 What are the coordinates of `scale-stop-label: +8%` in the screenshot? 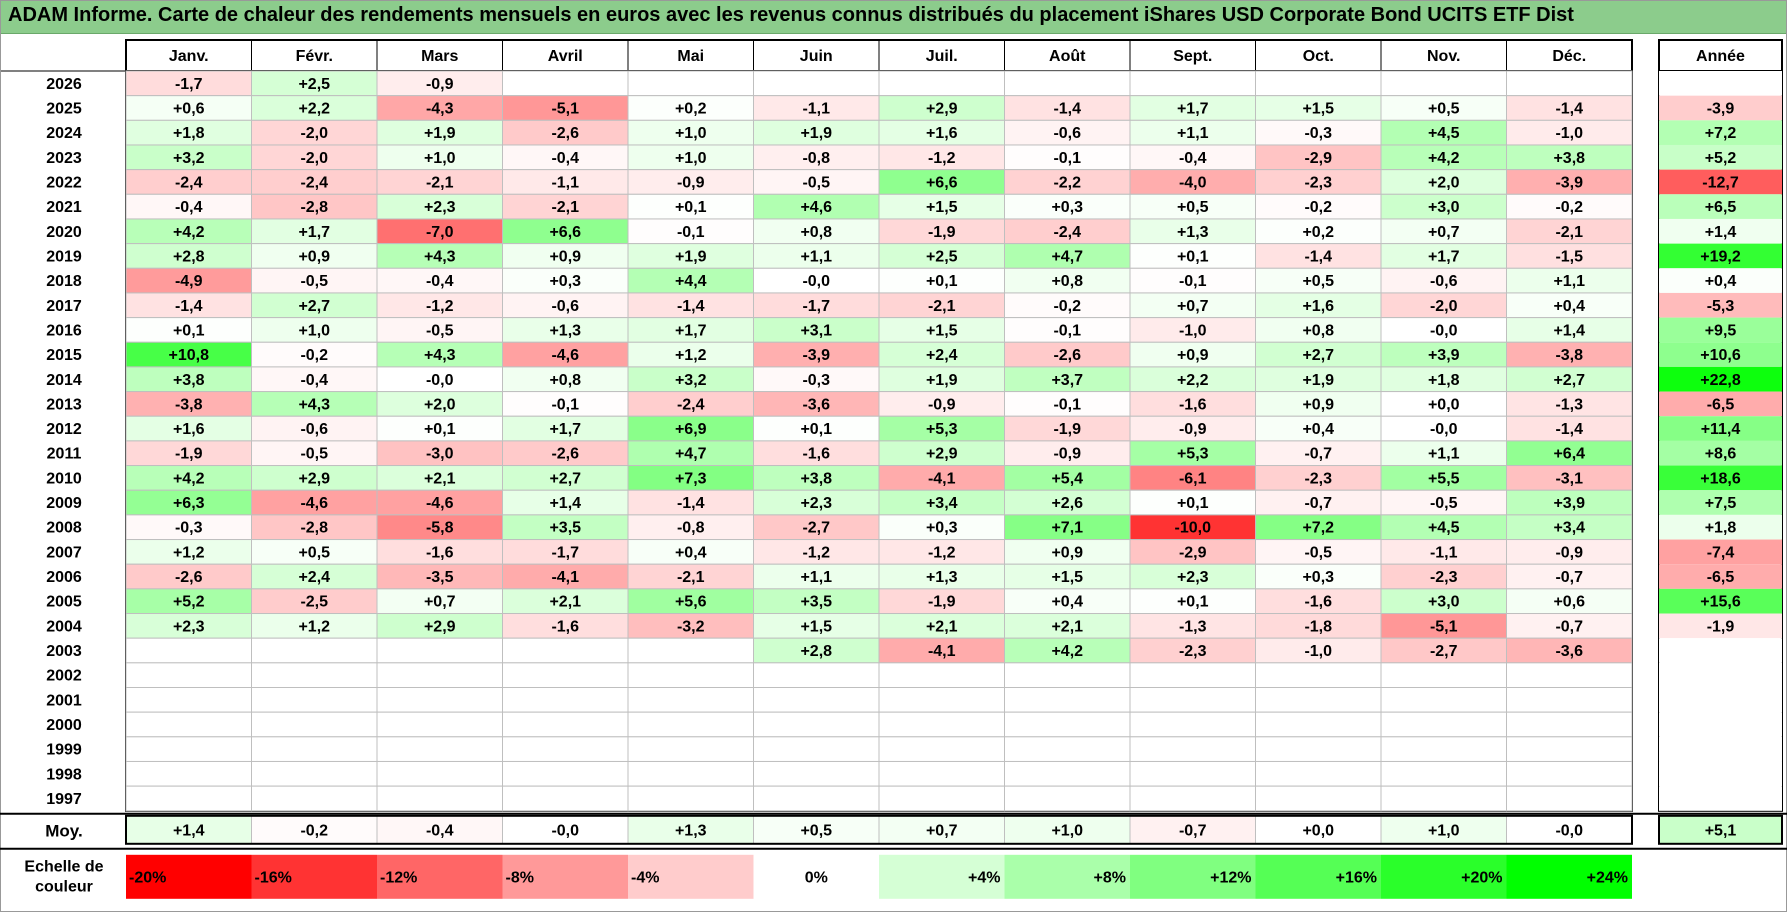 It's located at (1110, 877).